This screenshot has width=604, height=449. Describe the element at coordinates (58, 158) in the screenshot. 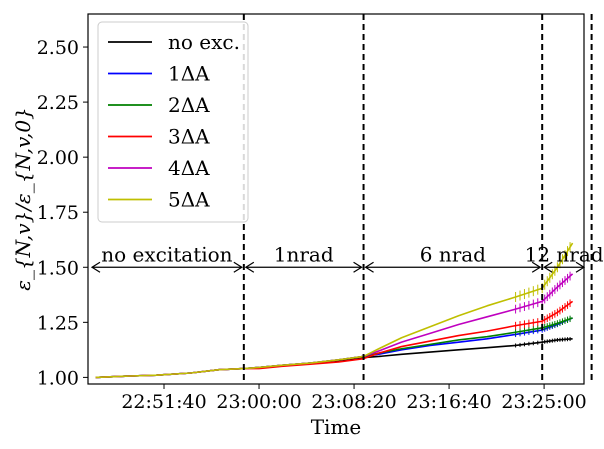

I see `y-tick-label: 2.00` at that location.